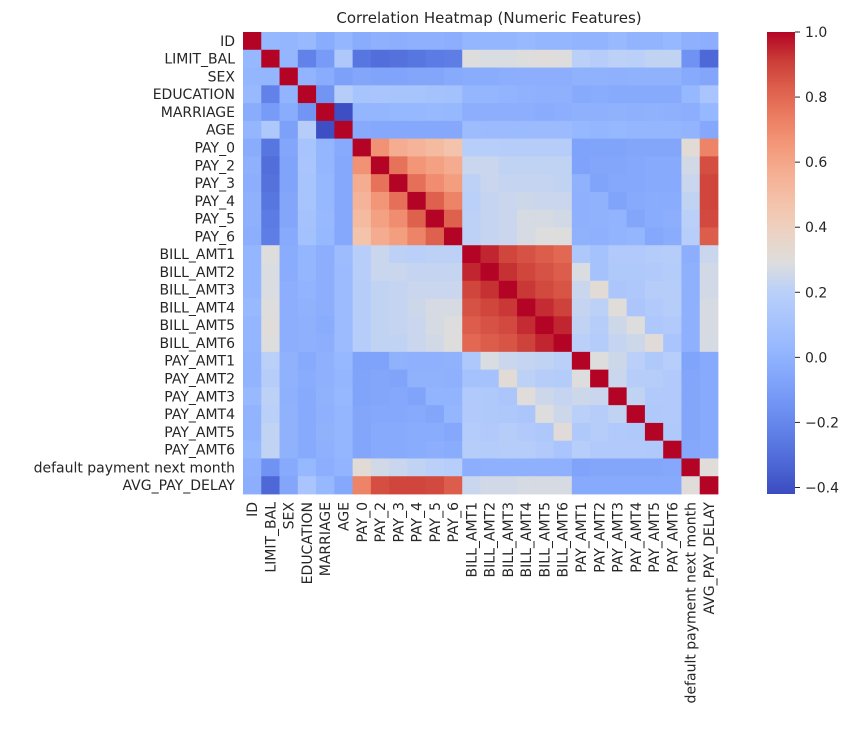 This screenshot has height=741, width=853. I want to click on colorbar-tick-label: −0.4, so click(822, 488).